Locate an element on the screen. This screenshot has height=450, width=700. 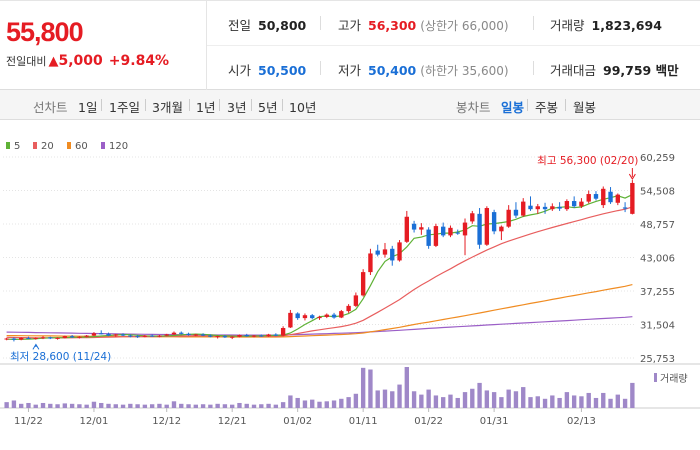
volume-legend-swatch is located at coordinates (655, 377).